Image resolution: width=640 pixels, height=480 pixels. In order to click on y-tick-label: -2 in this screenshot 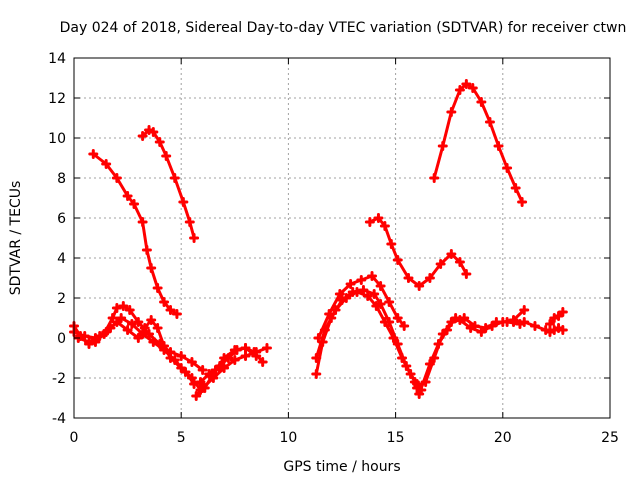, I will do `click(59, 379)`.